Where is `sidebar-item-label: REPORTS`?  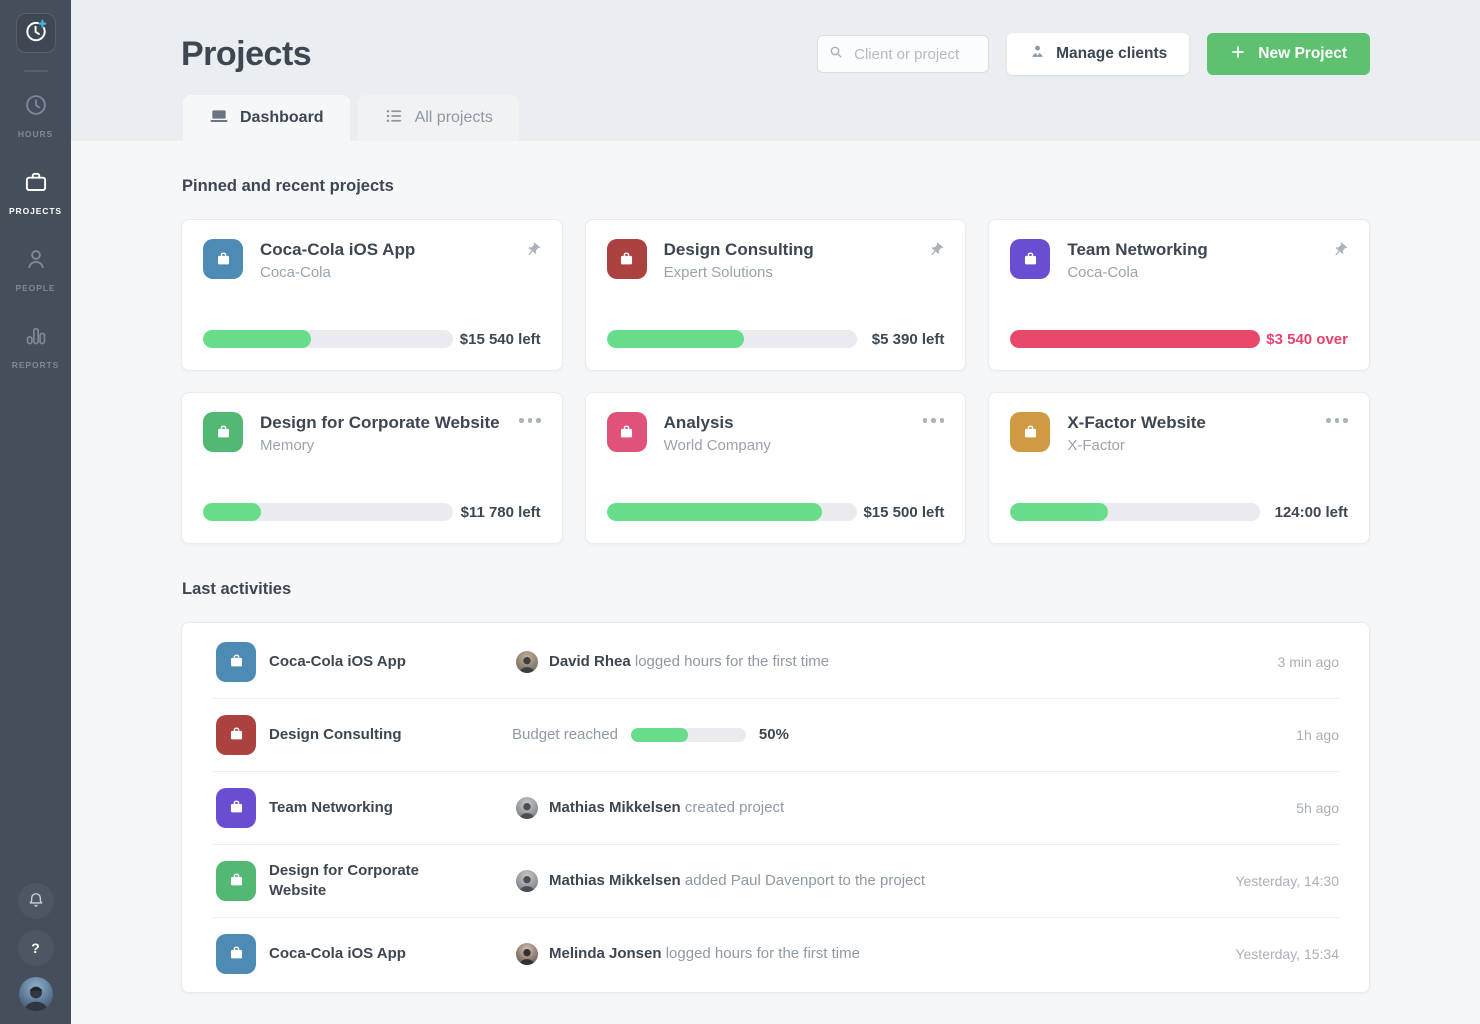 sidebar-item-label: REPORTS is located at coordinates (35, 365).